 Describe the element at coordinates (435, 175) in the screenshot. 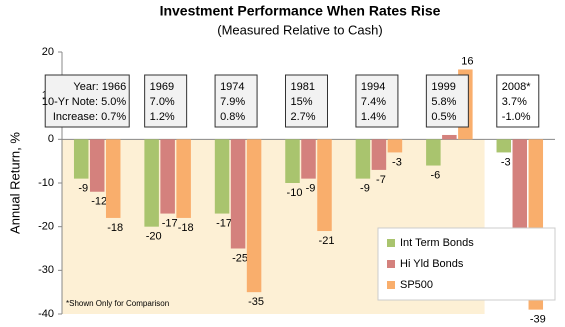

I see `data-label: -6` at that location.